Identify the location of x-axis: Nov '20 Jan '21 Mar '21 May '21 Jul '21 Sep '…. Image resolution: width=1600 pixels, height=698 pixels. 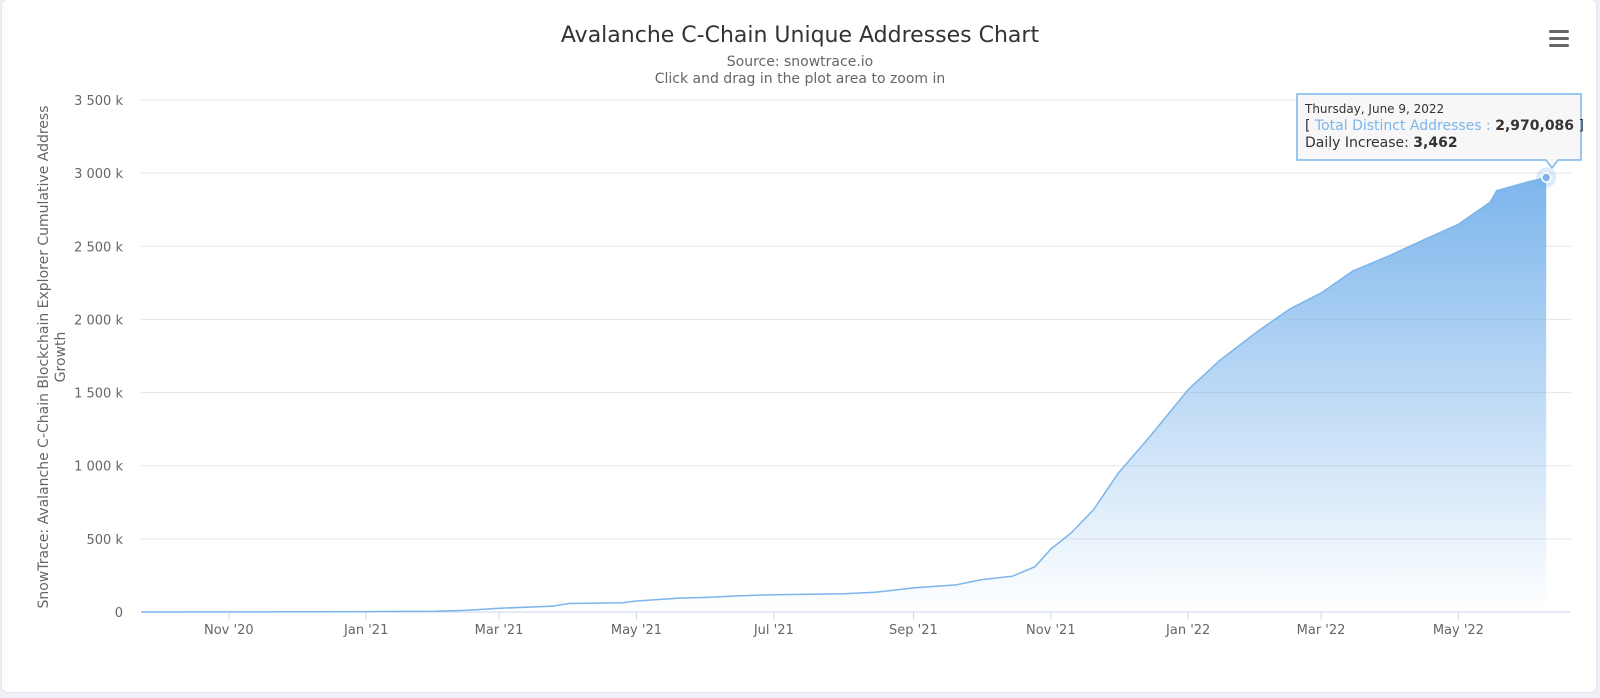
(844, 625).